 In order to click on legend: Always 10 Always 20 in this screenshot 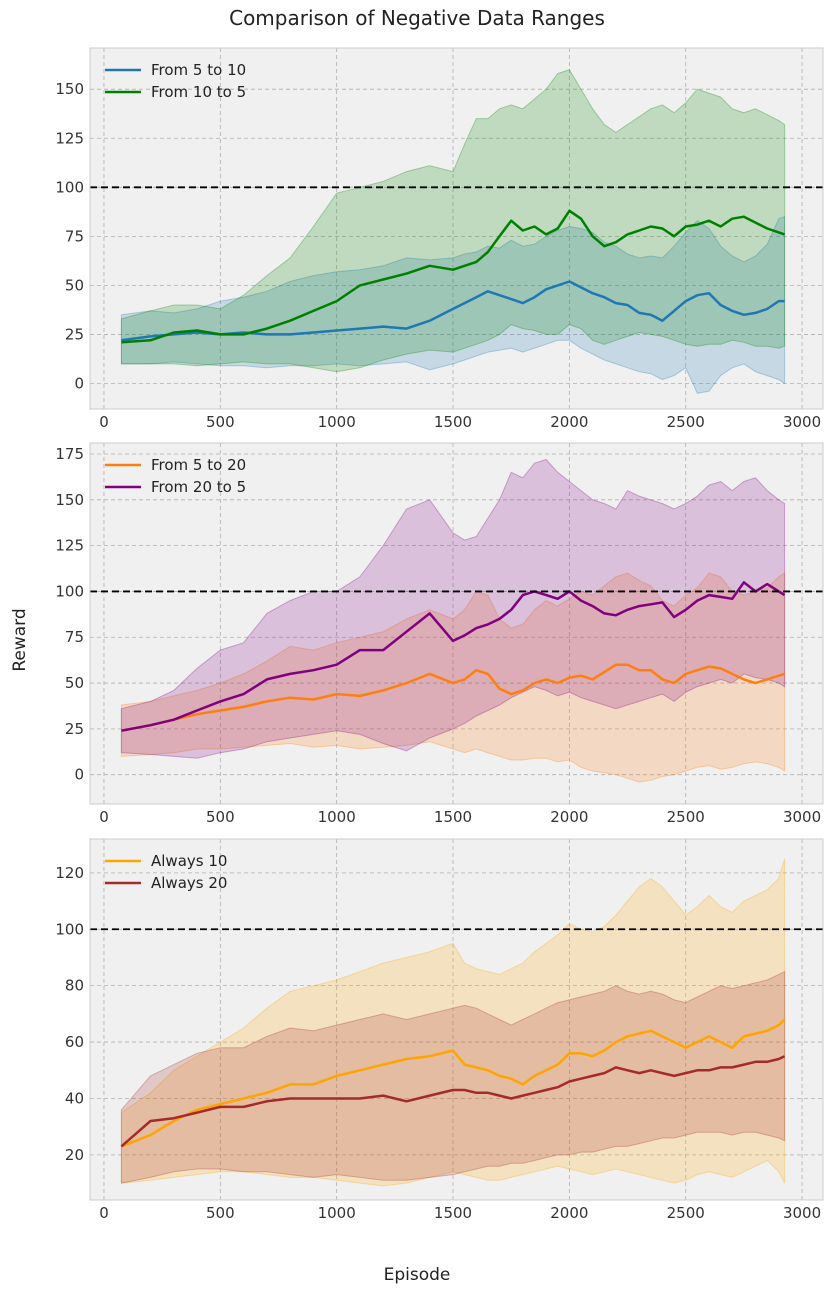, I will do `click(166, 872)`.